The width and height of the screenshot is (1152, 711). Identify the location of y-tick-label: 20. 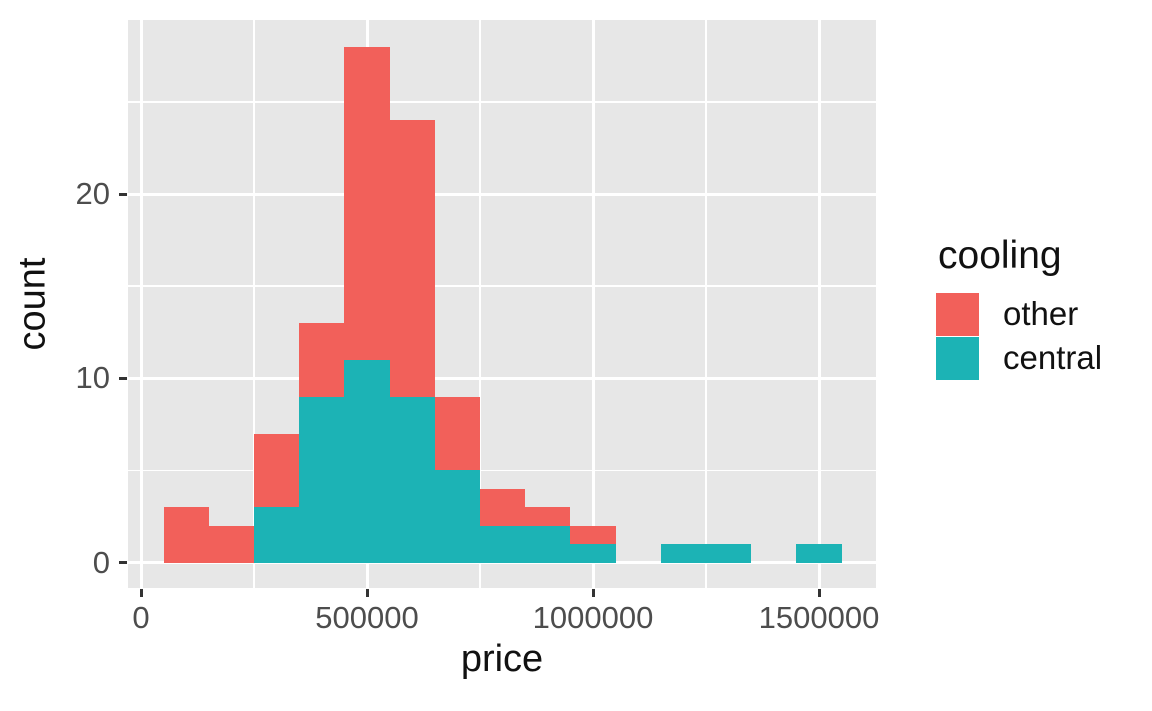
(92, 193).